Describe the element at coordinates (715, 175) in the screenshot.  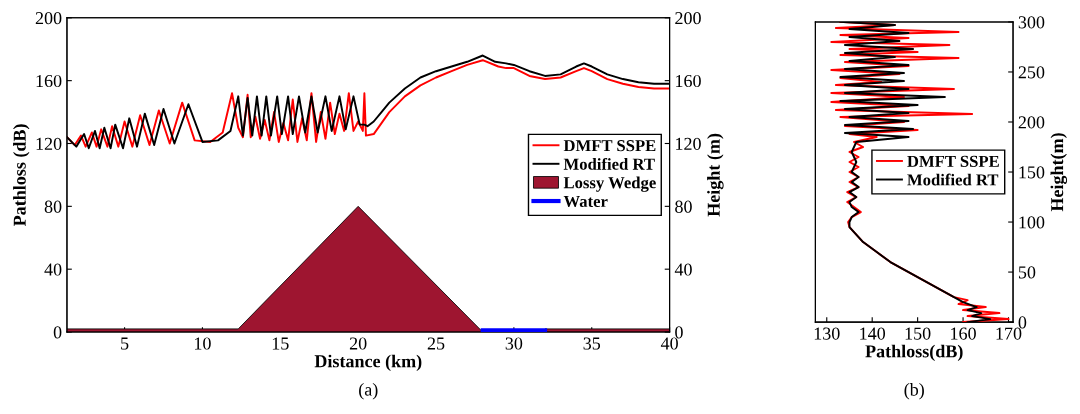
I see `y2-axis-title: Height (m)` at that location.